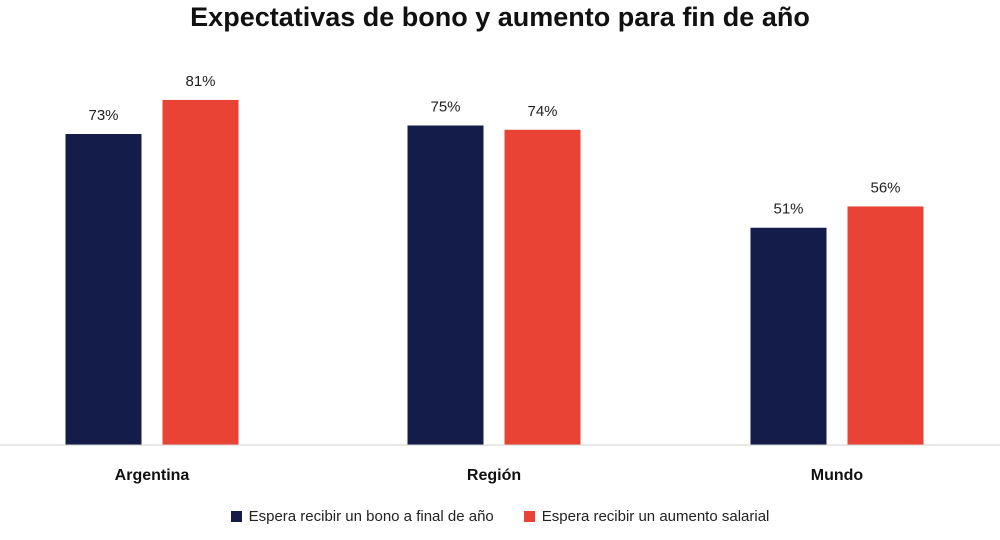 The width and height of the screenshot is (1000, 540). What do you see at coordinates (445, 107) in the screenshot?
I see `data-label-region-bono: 75%` at bounding box center [445, 107].